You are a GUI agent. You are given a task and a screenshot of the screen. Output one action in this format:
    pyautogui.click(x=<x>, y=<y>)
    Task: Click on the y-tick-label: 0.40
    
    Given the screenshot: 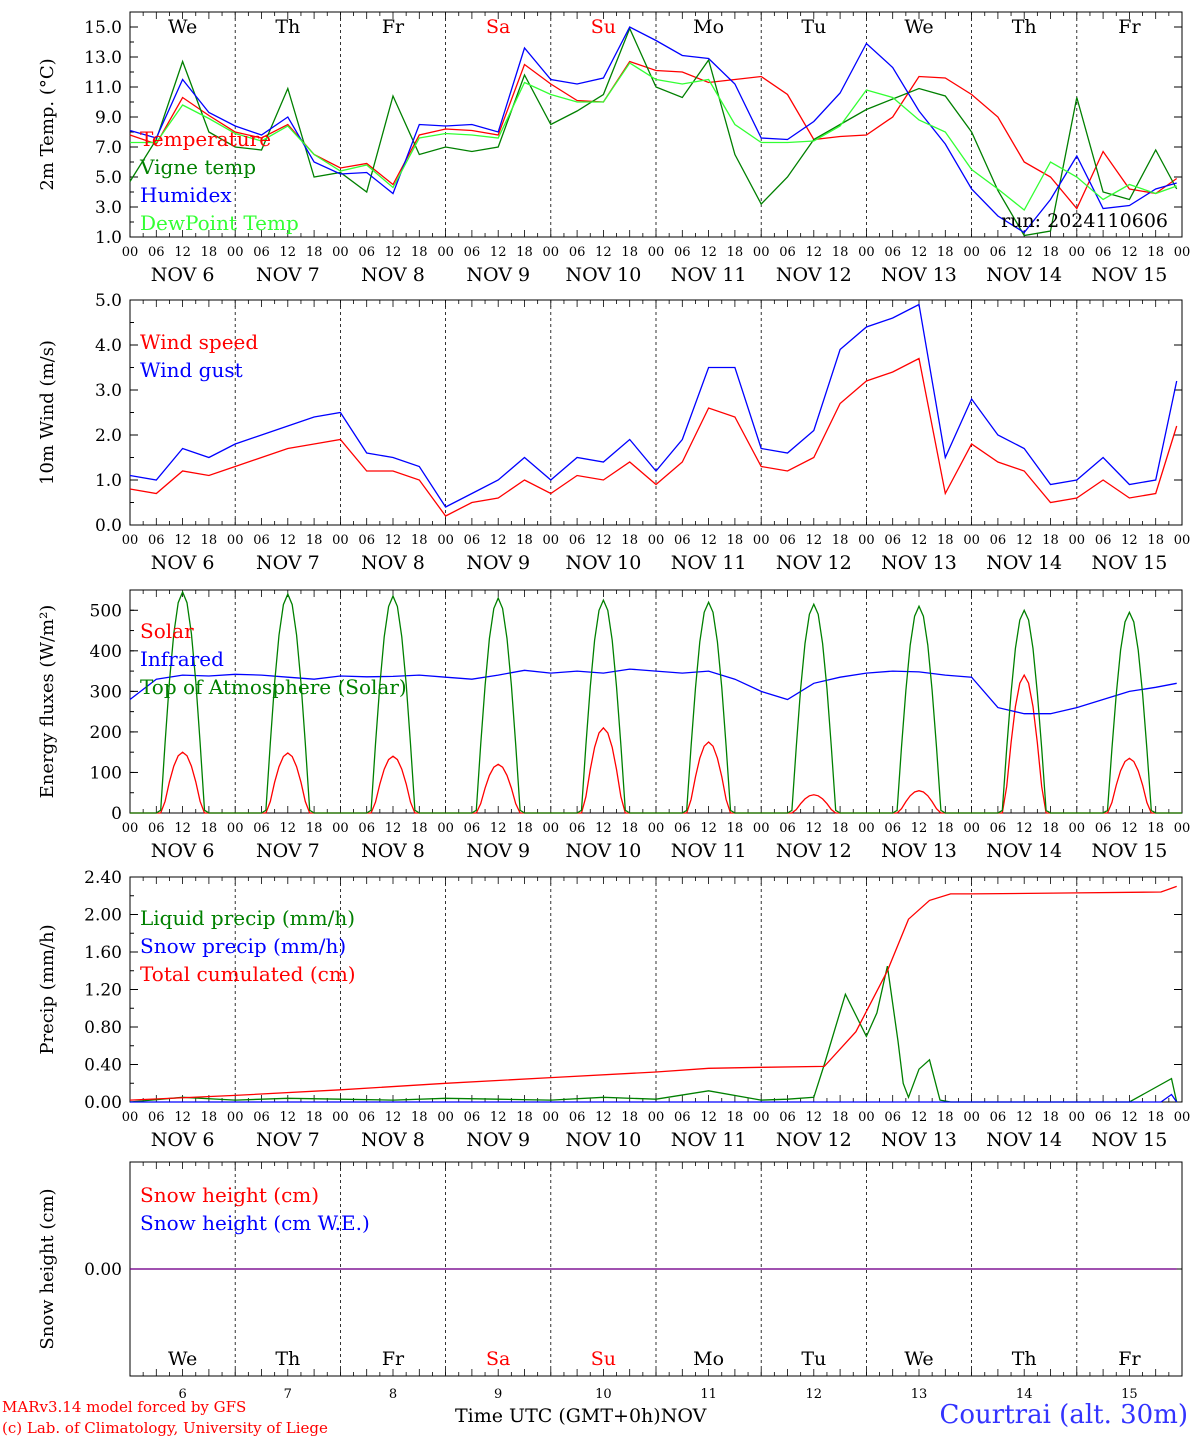 What is the action you would take?
    pyautogui.click(x=103, y=1066)
    